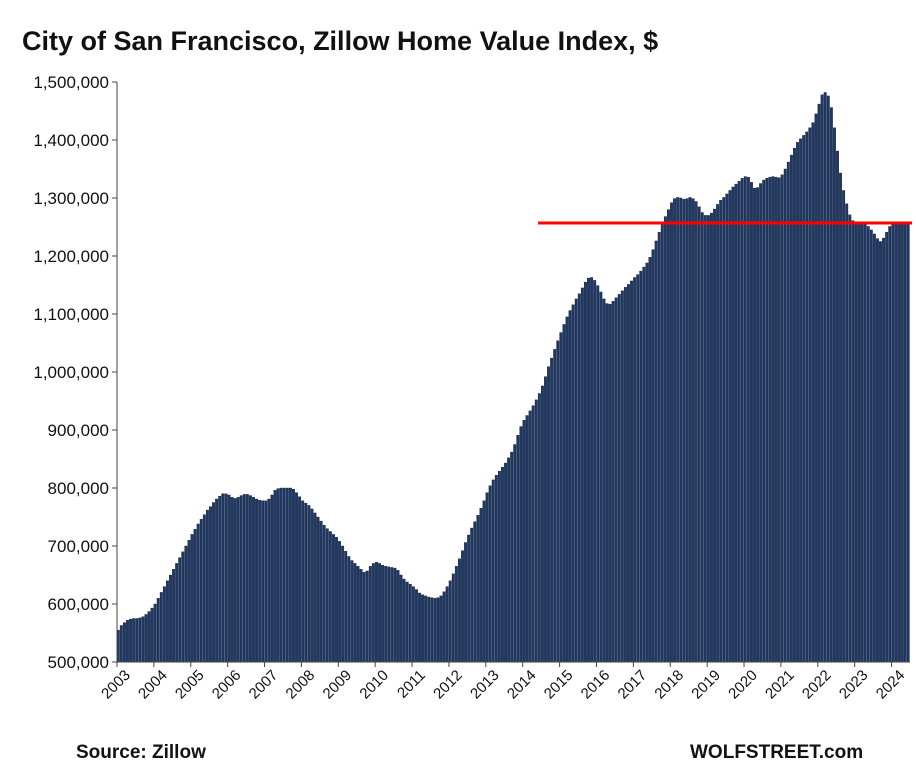 The image size is (916, 773). I want to click on y-tick-label: 1,500,000, so click(71, 82).